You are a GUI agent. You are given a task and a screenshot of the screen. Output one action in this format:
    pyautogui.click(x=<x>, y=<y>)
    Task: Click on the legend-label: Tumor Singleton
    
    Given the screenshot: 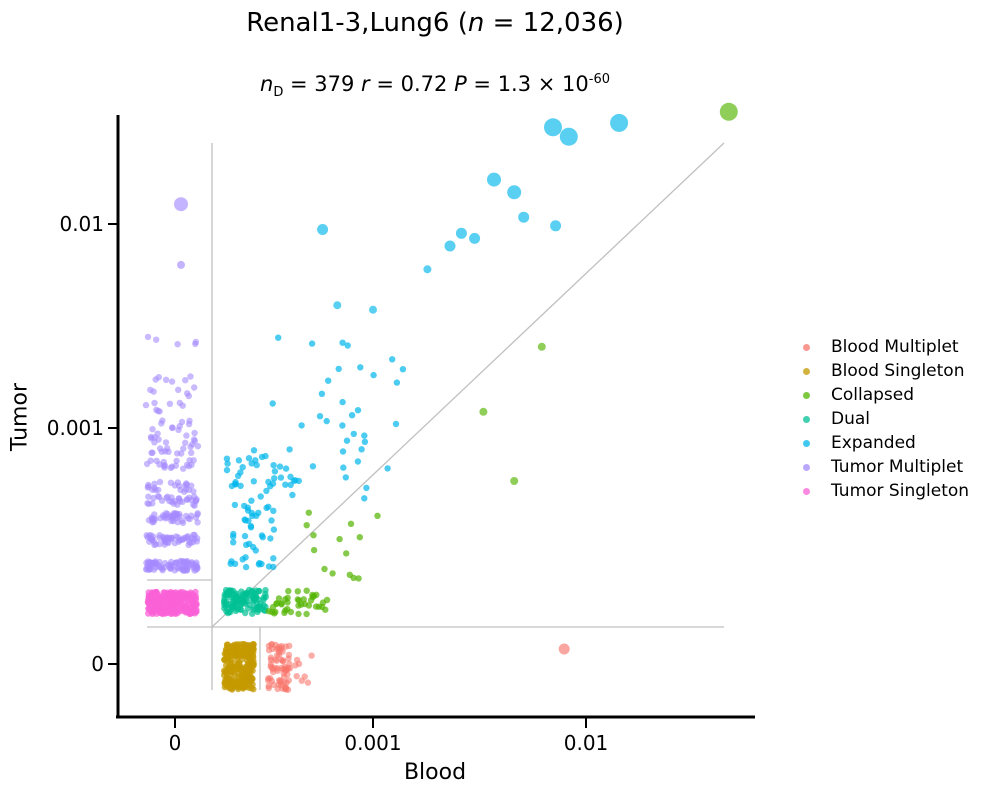 What is the action you would take?
    pyautogui.click(x=900, y=491)
    